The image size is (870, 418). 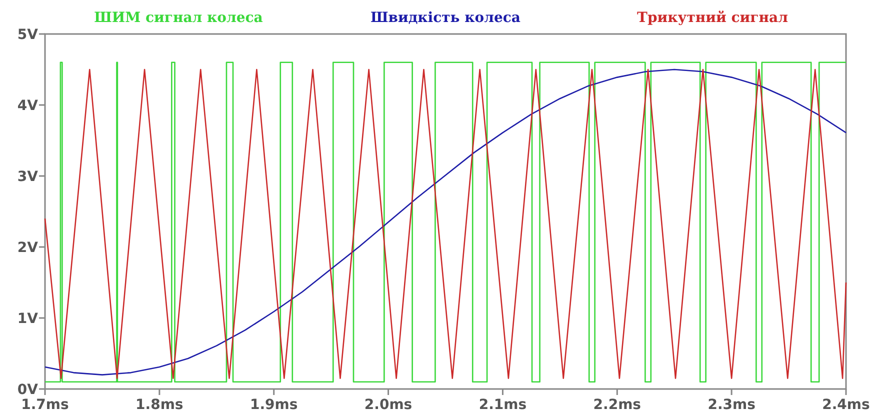 I want to click on x-tick-label: 2.4ms, so click(x=846, y=405).